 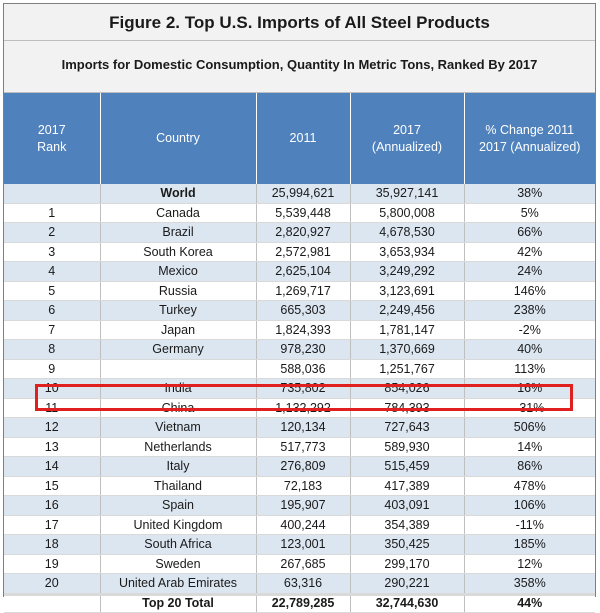 I want to click on table-row: 20 United Arab Emirates 63,316 290,221 358%, so click(x=299, y=583).